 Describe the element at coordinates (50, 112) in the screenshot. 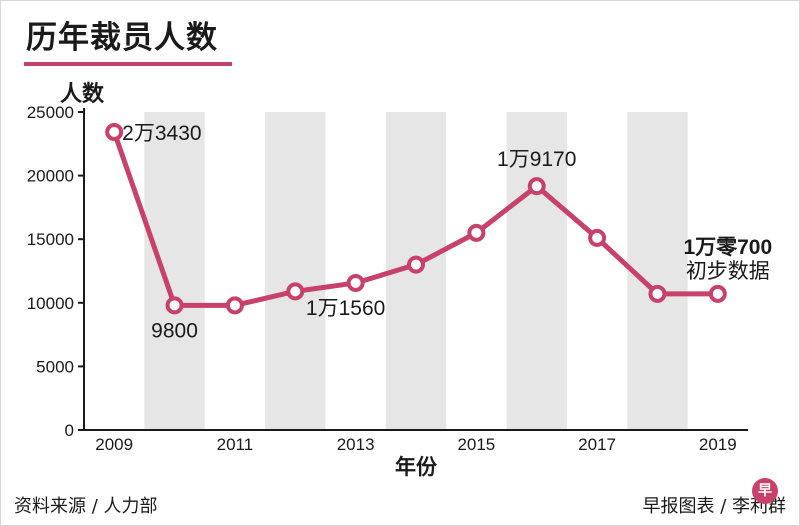

I see `y-tick-label-25000: 25000` at that location.